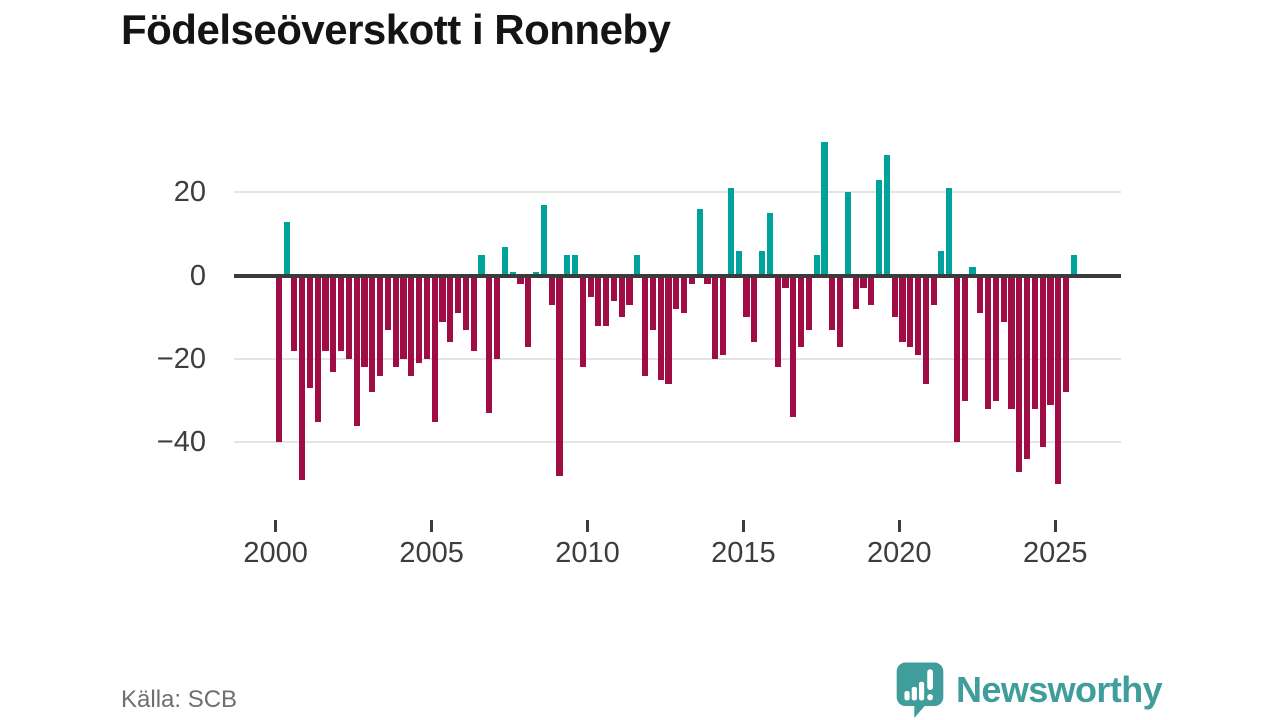 The height and width of the screenshot is (720, 1280). Describe the element at coordinates (1027, 367) in the screenshot. I see `bar-2024-Q1` at that location.